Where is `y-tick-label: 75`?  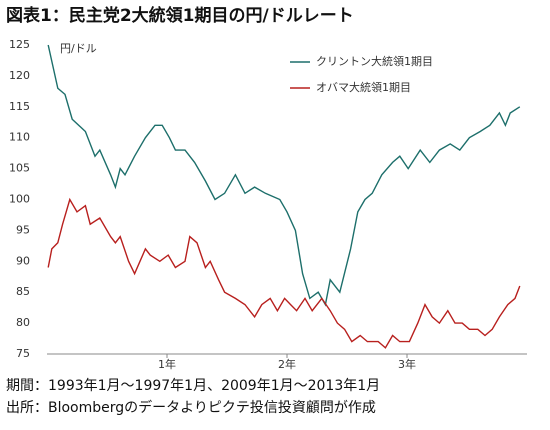
y-tick-label: 75 is located at coordinates (23, 353).